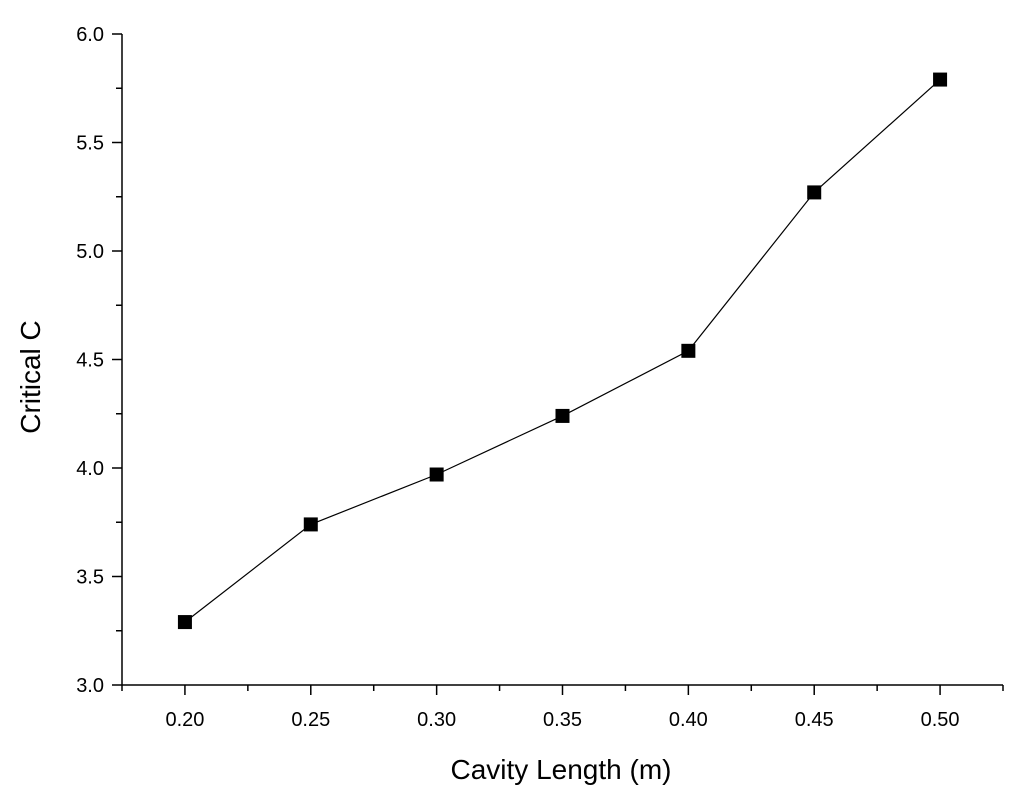 The width and height of the screenshot is (1024, 807). Describe the element at coordinates (436, 720) in the screenshot. I see `x-tick-label: 0.30` at that location.